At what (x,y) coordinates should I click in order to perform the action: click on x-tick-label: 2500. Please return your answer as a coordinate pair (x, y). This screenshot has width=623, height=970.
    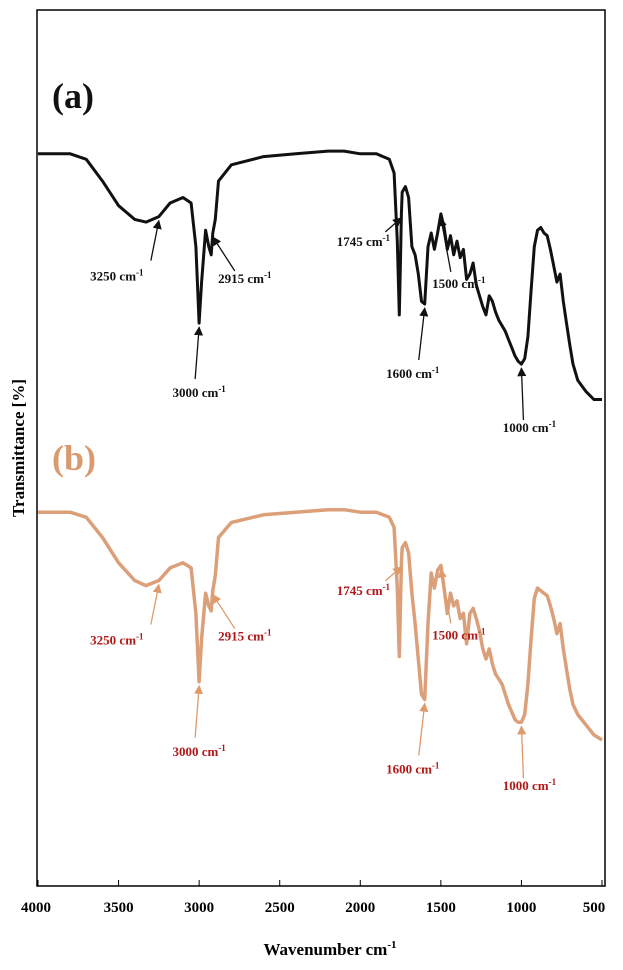
    Looking at the image, I should click on (280, 908).